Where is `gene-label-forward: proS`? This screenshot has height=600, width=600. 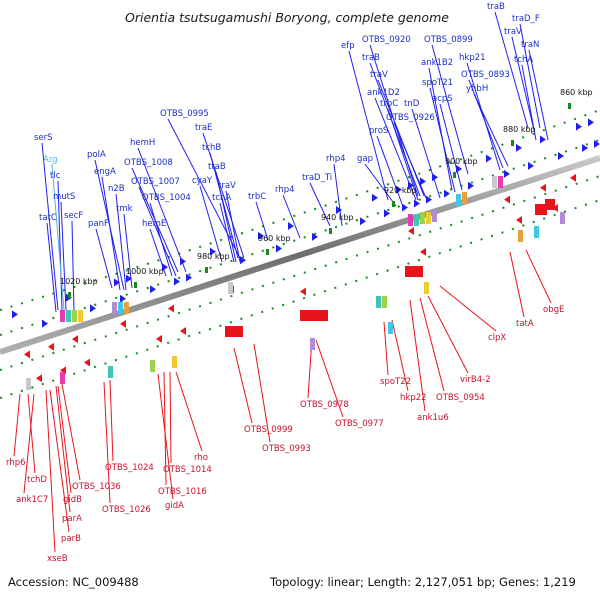
gene-label-forward: proS is located at coordinates (378, 131).